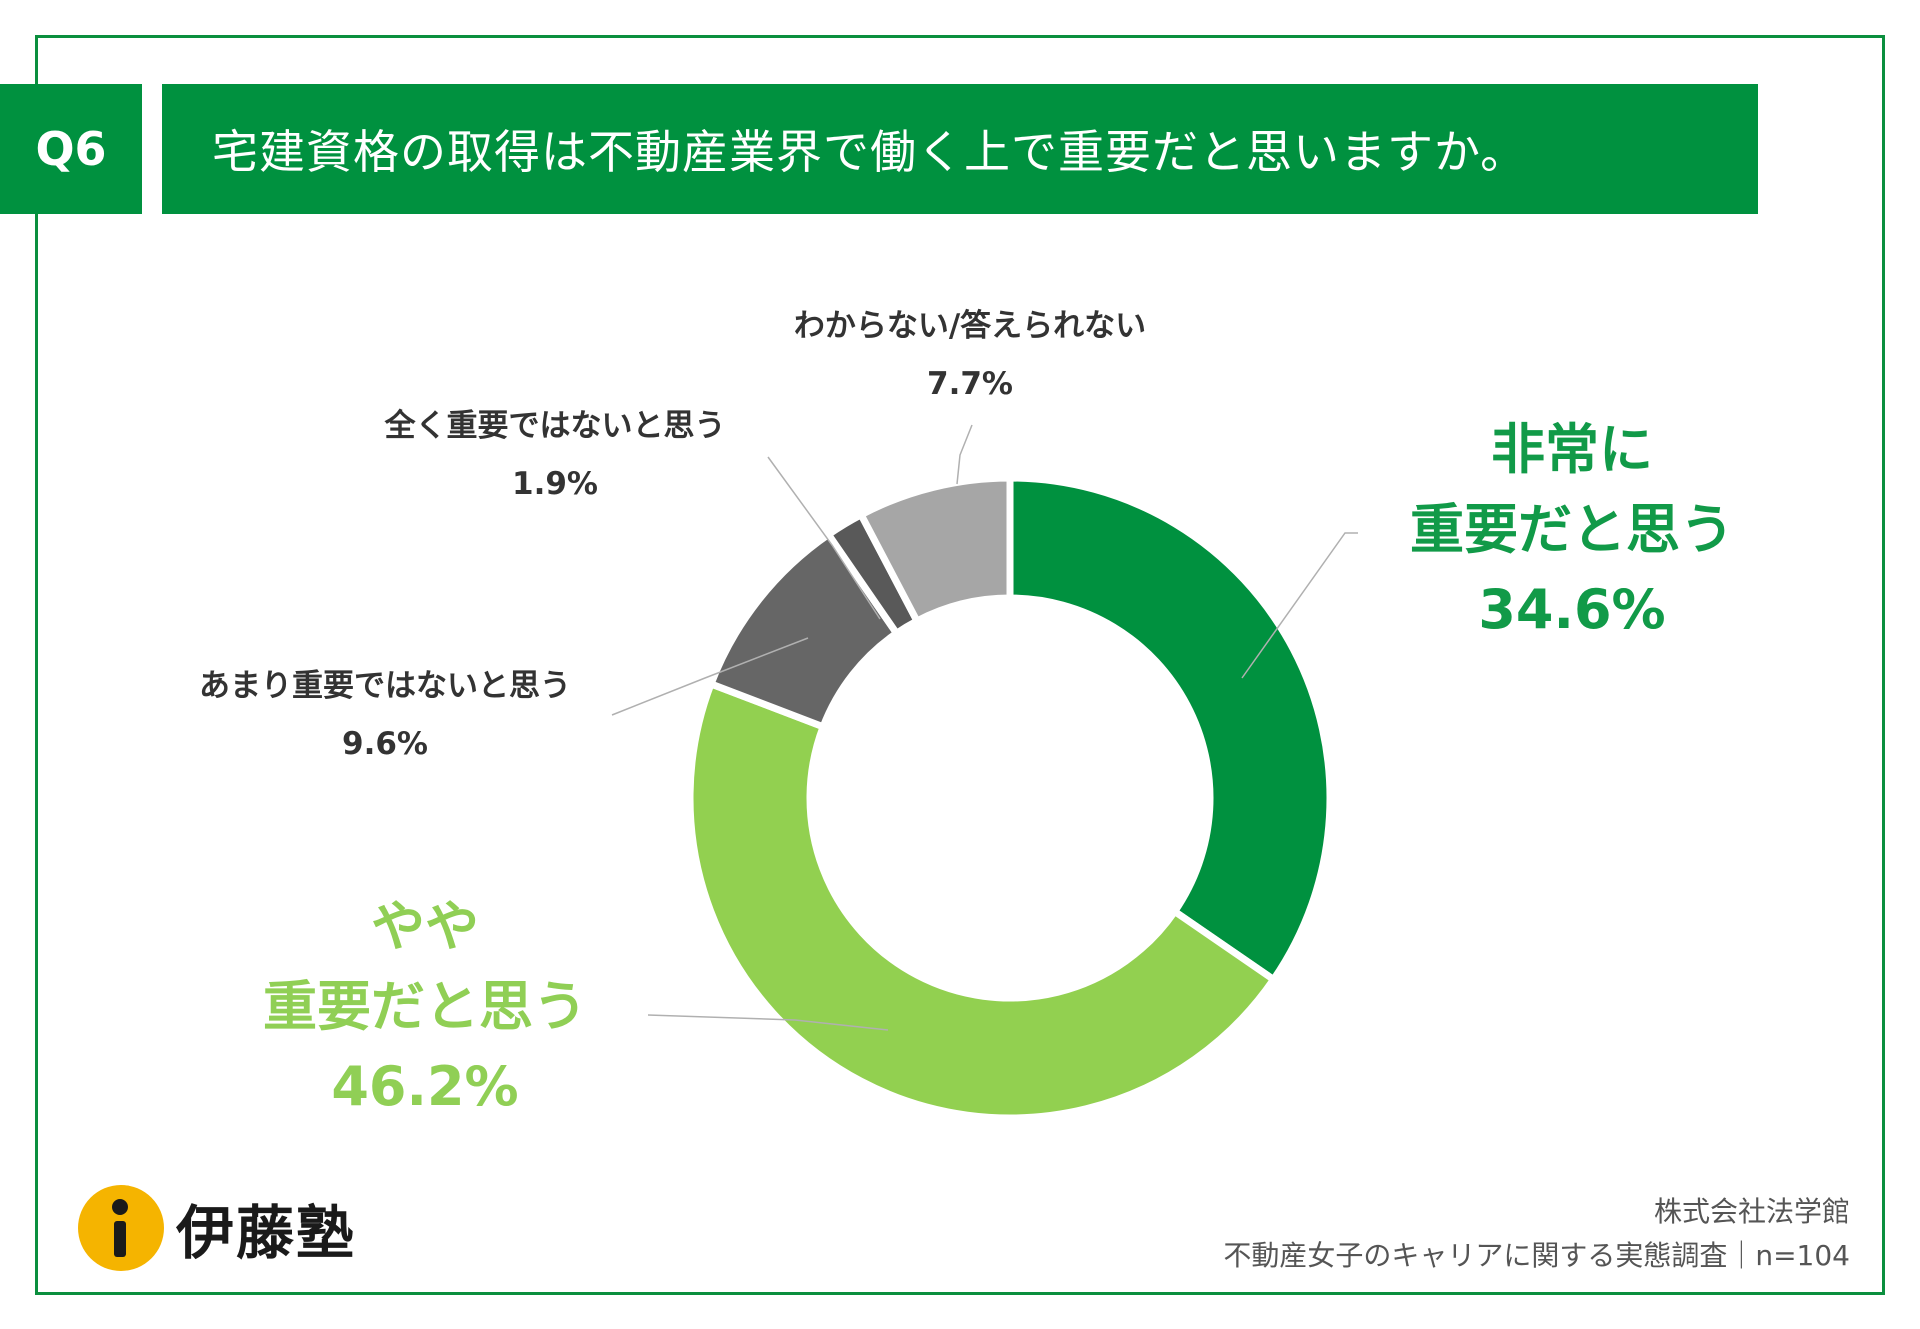 Image resolution: width=1920 pixels, height=1329 pixels. Describe the element at coordinates (710, 676) in the screenshot. I see `slice-not-very-important-leader-line` at that location.